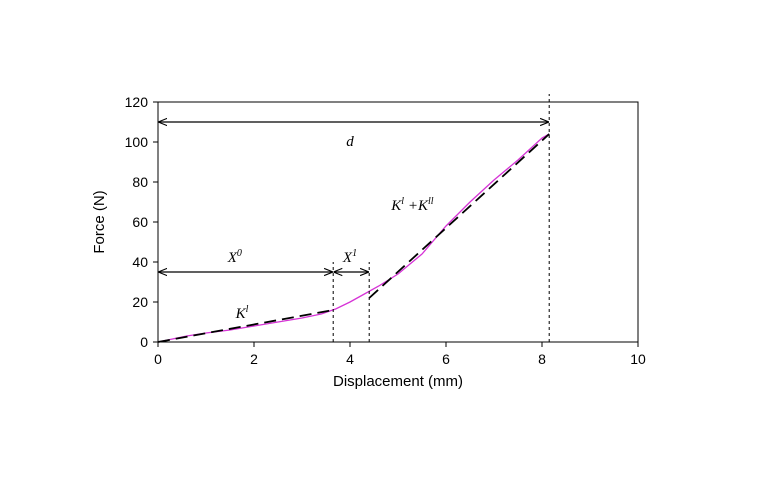  What do you see at coordinates (140, 222) in the screenshot?
I see `y-tick-label: 60` at bounding box center [140, 222].